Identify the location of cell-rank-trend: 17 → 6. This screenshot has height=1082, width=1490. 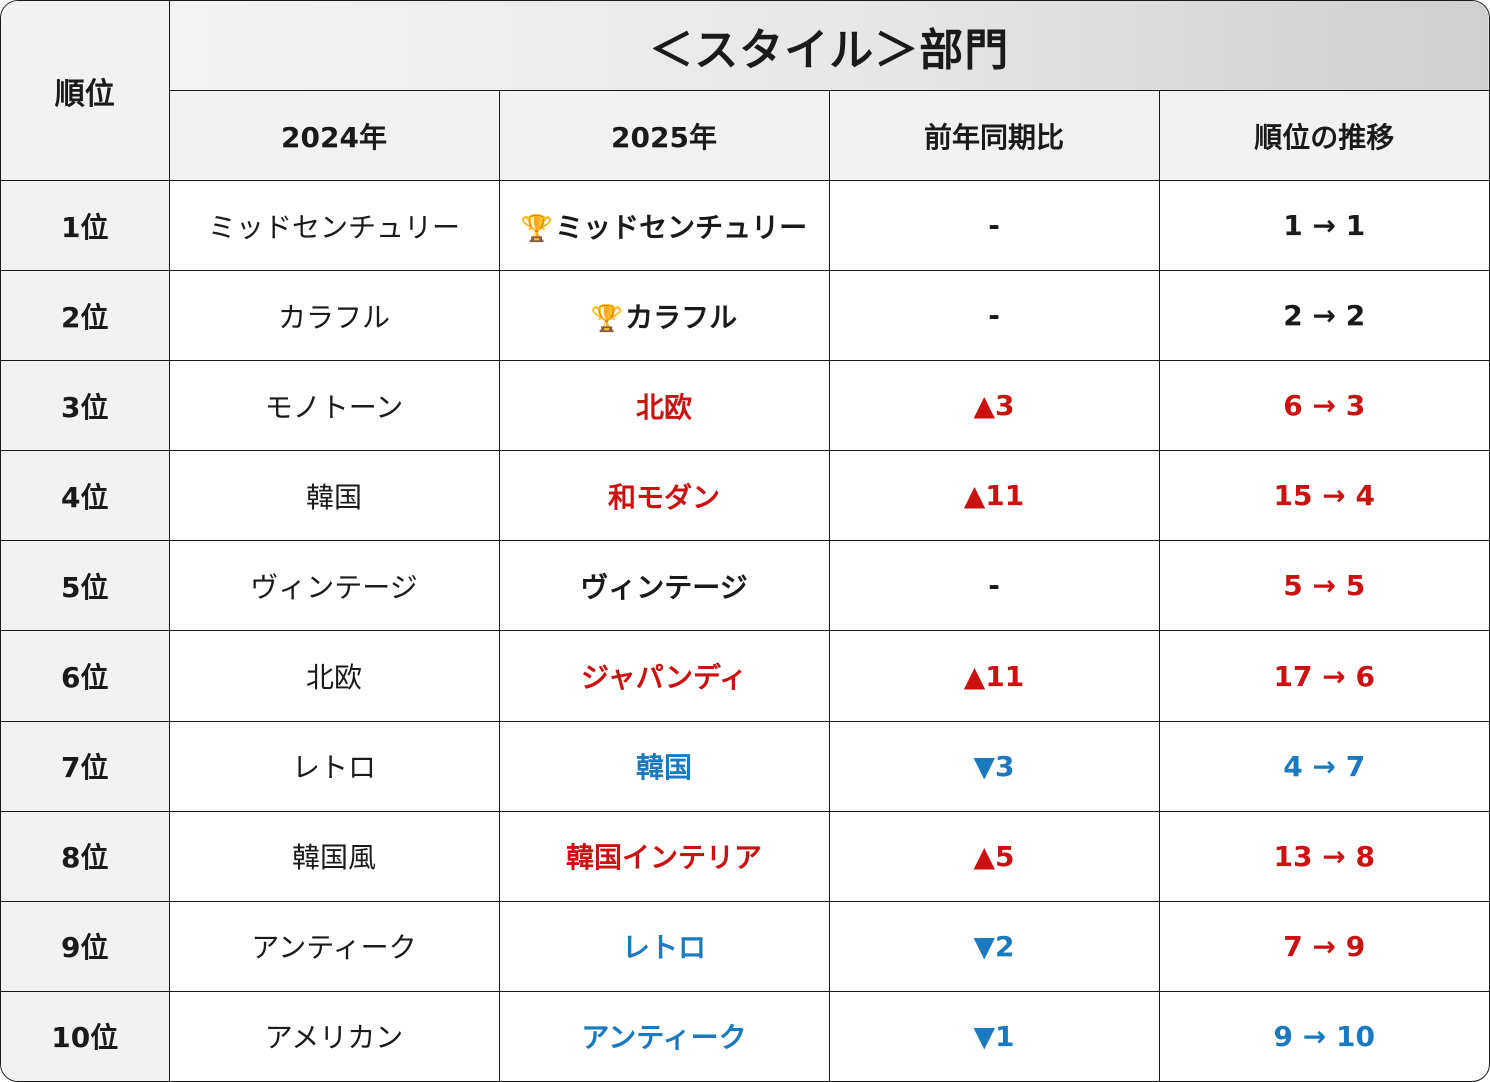
(1323, 676).